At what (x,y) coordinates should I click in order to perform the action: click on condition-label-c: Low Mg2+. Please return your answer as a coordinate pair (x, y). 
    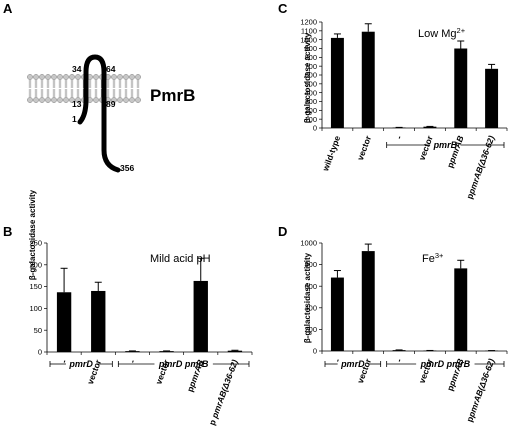
    Looking at the image, I should click on (442, 33).